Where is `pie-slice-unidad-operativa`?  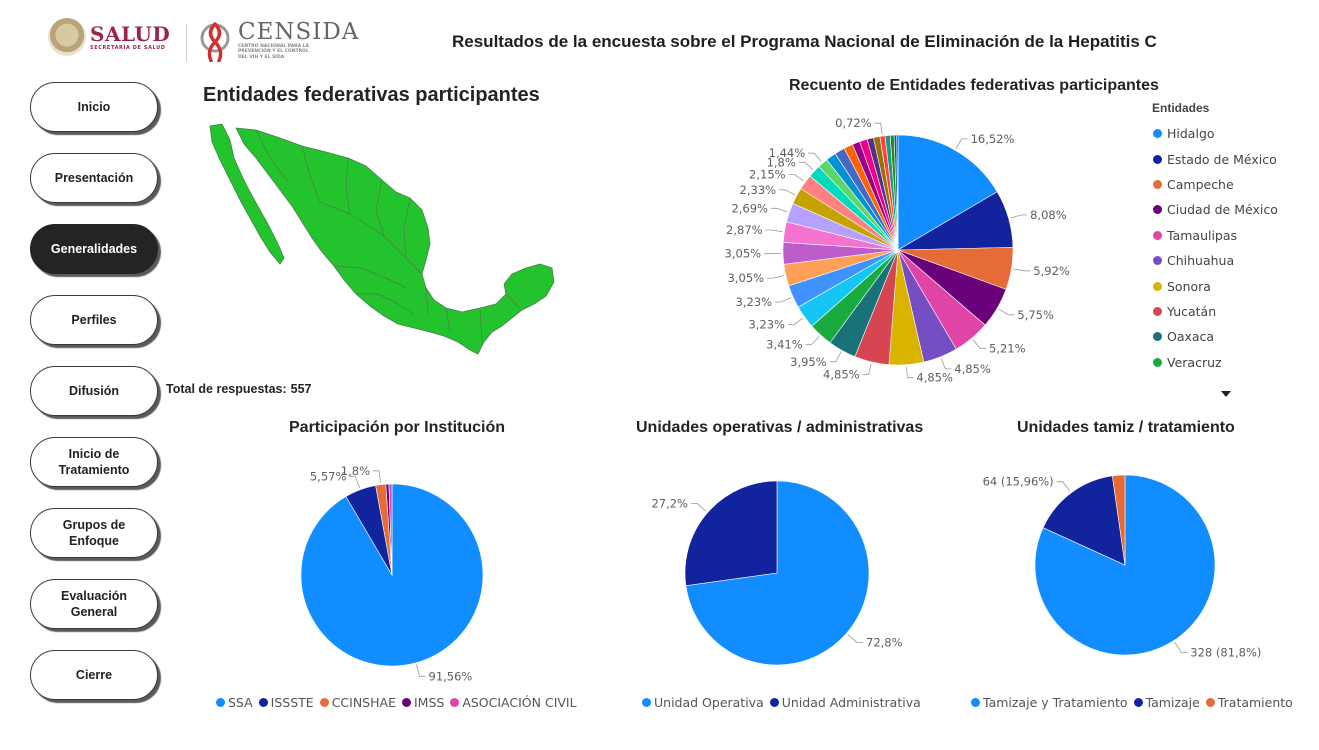
pie-slice-unidad-operativa is located at coordinates (777, 573).